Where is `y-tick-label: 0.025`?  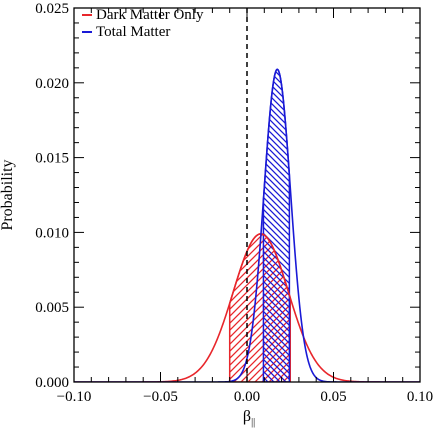
y-tick-label: 0.025 is located at coordinates (52, 9).